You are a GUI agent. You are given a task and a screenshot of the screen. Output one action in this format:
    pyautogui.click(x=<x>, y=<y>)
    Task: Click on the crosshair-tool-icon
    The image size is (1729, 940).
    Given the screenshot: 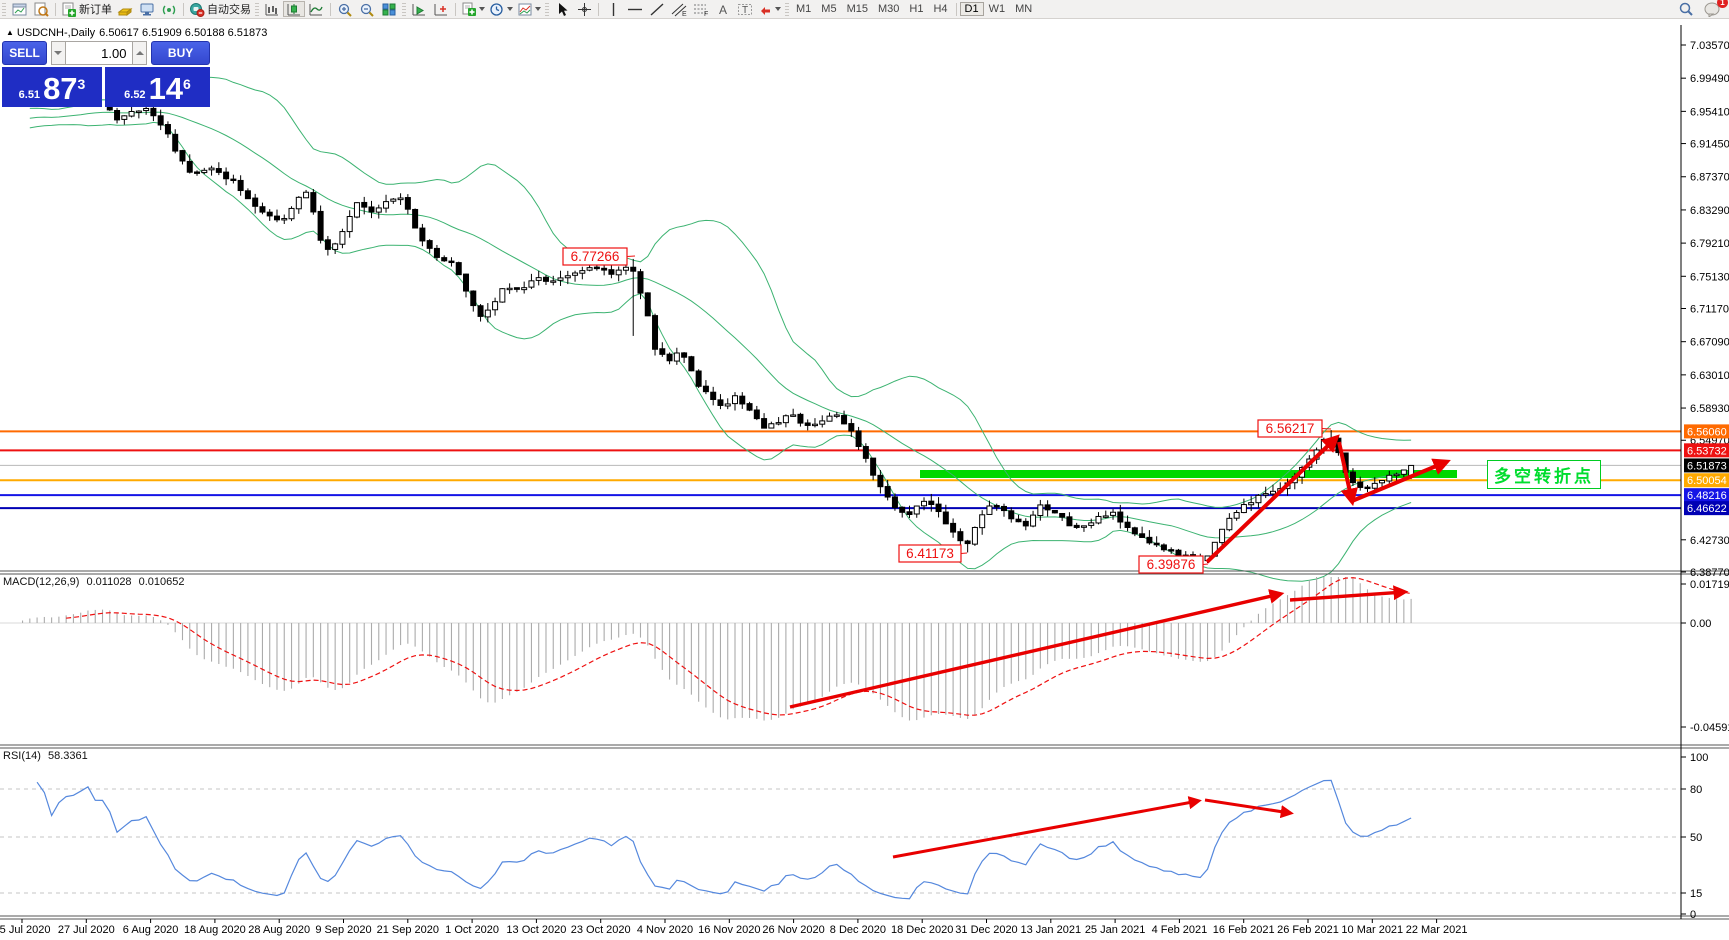 What is the action you would take?
    pyautogui.click(x=584, y=9)
    